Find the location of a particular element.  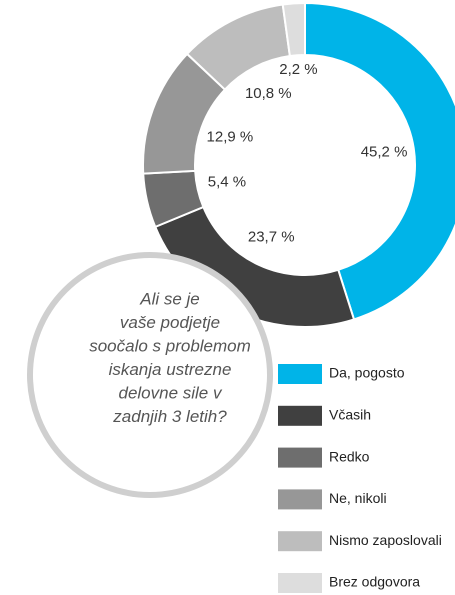

question-line: soočalo s problemom is located at coordinates (170, 345).